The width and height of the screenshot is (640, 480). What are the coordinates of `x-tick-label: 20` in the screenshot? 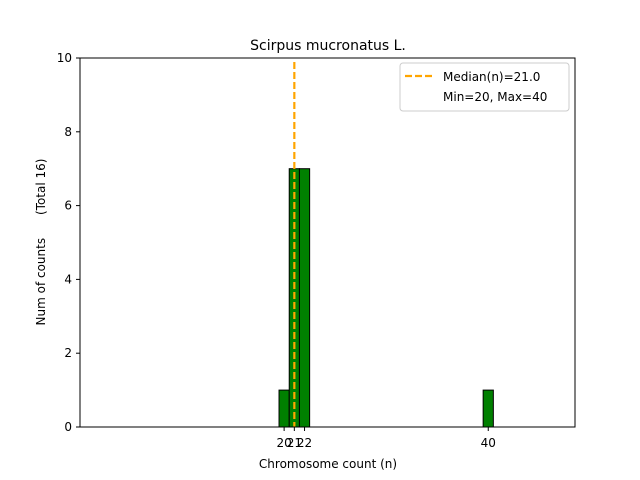 It's located at (283, 443).